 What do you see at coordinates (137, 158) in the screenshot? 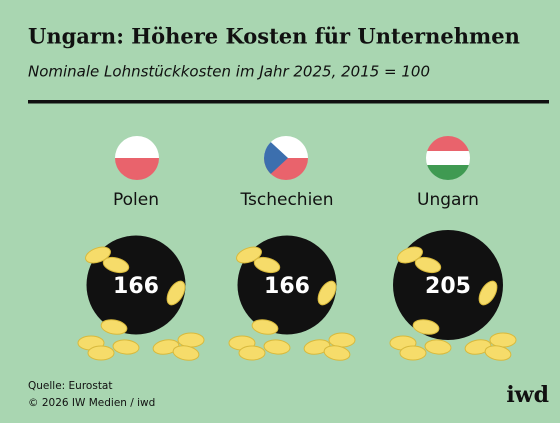
I see `flag-poland` at bounding box center [137, 158].